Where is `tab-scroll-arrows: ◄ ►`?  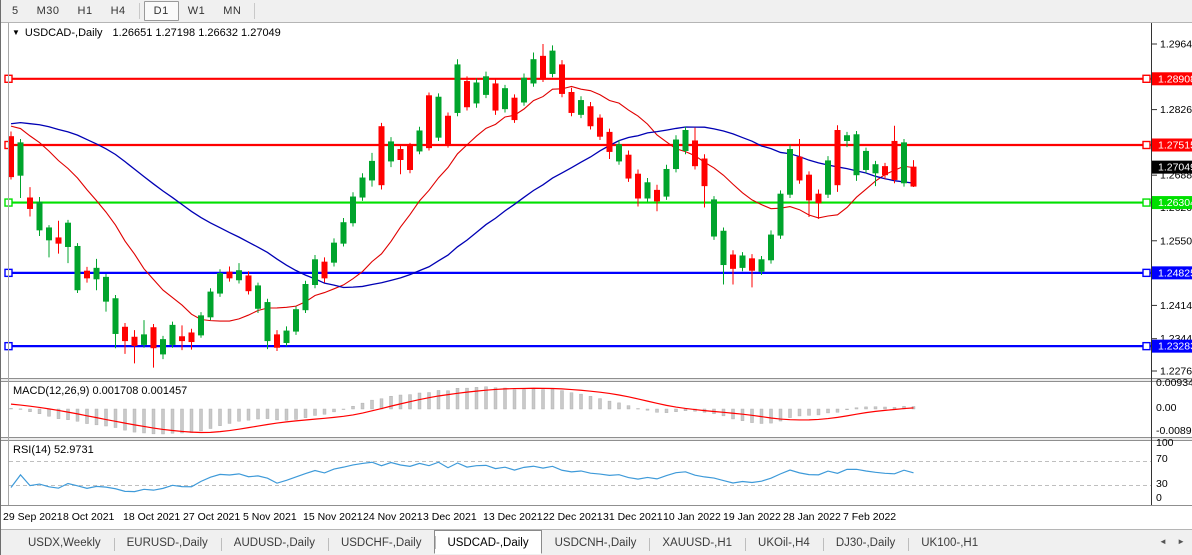
tab-scroll-arrows: ◄ ► is located at coordinates (1173, 541).